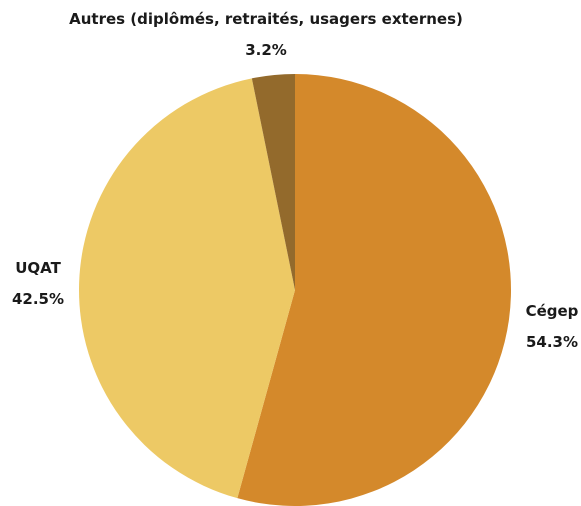 This screenshot has width=581, height=506. What do you see at coordinates (266, 50) in the screenshot?
I see `slice-label-autres-value: 3.2%` at bounding box center [266, 50].